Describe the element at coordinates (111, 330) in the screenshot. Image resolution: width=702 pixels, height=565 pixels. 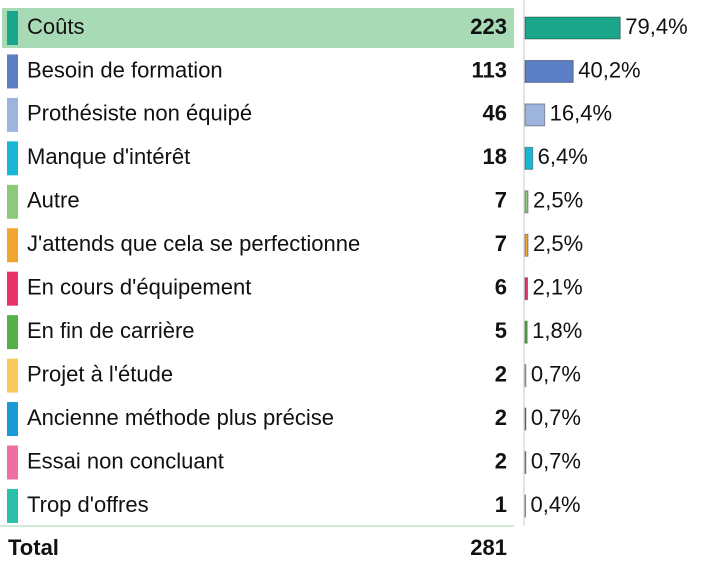
I see `category-label: En fin de carrière` at that location.